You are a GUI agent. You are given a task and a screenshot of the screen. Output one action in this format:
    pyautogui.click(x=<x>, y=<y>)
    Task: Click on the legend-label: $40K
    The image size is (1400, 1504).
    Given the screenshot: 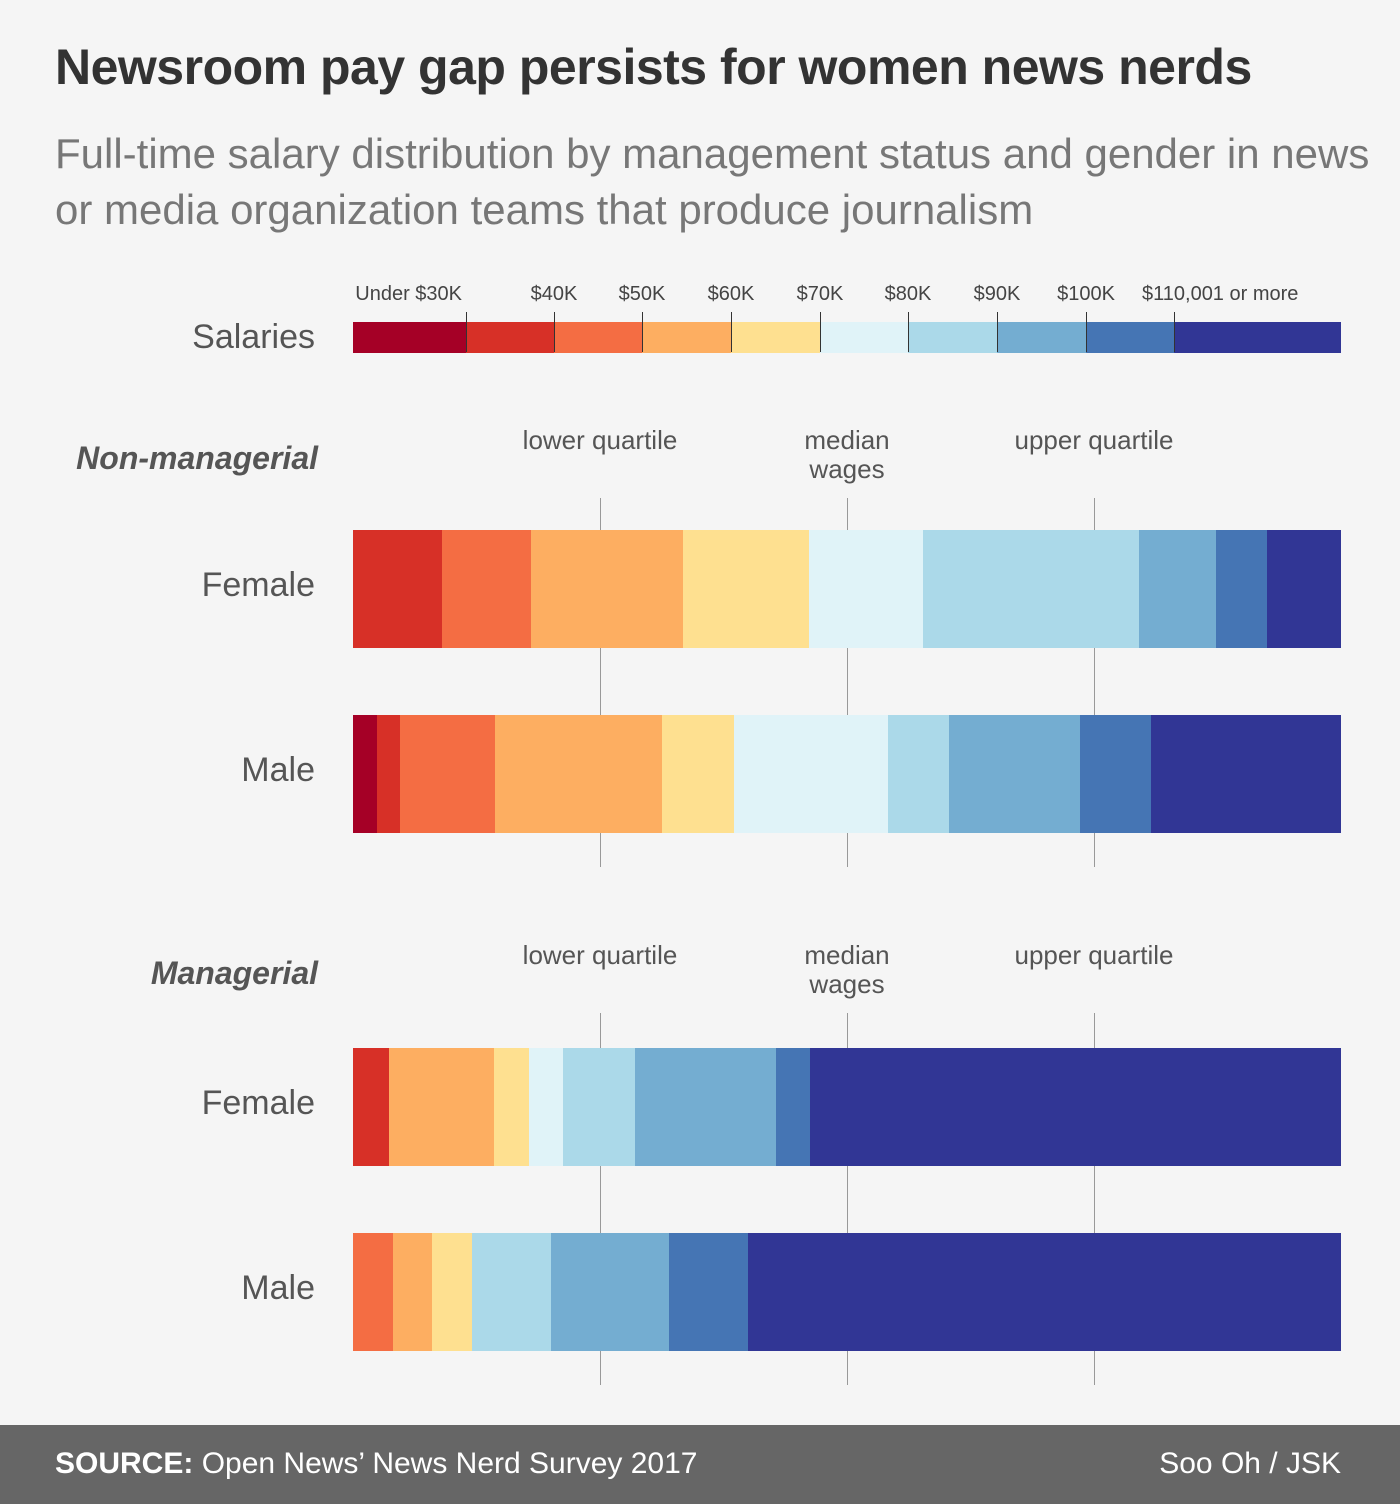 What is the action you would take?
    pyautogui.click(x=554, y=294)
    